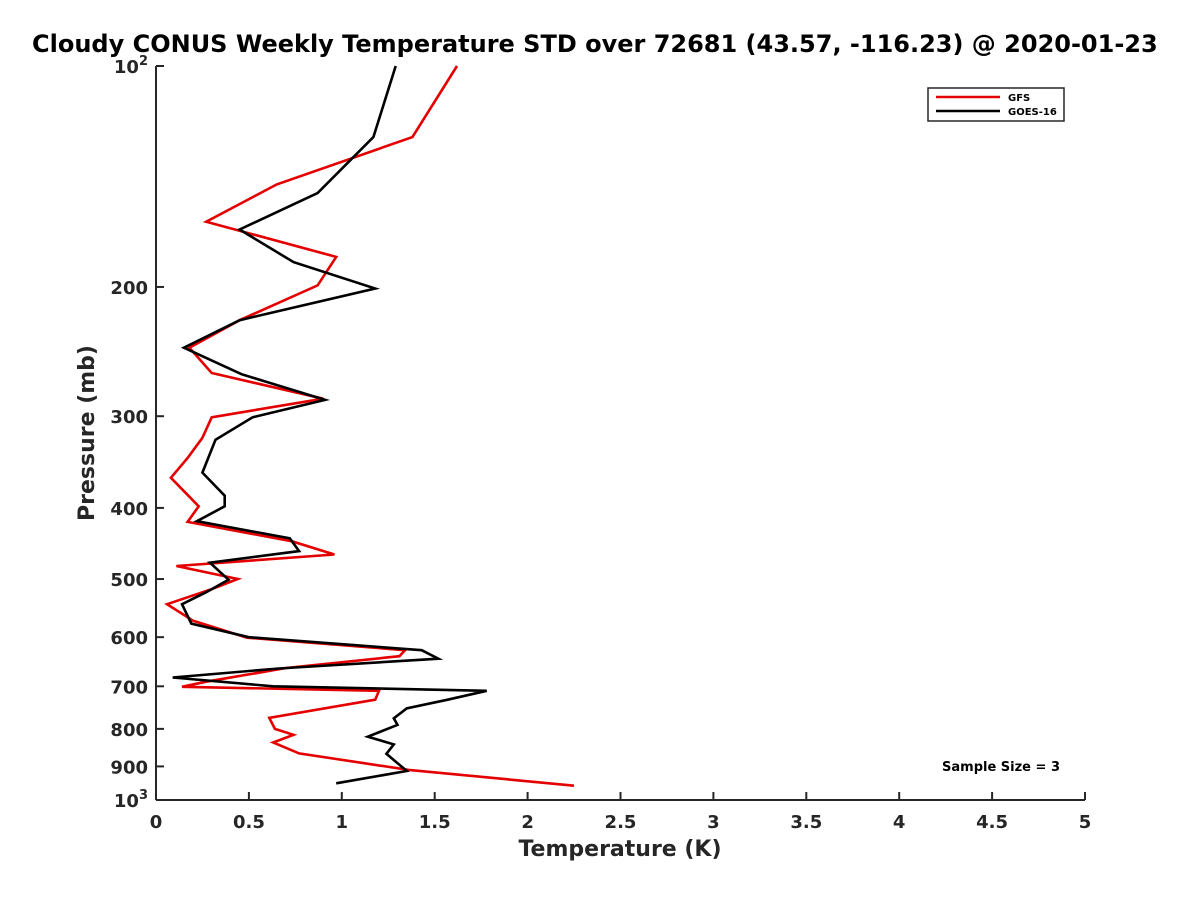  What do you see at coordinates (156, 822) in the screenshot?
I see `x-tick-label: 0` at bounding box center [156, 822].